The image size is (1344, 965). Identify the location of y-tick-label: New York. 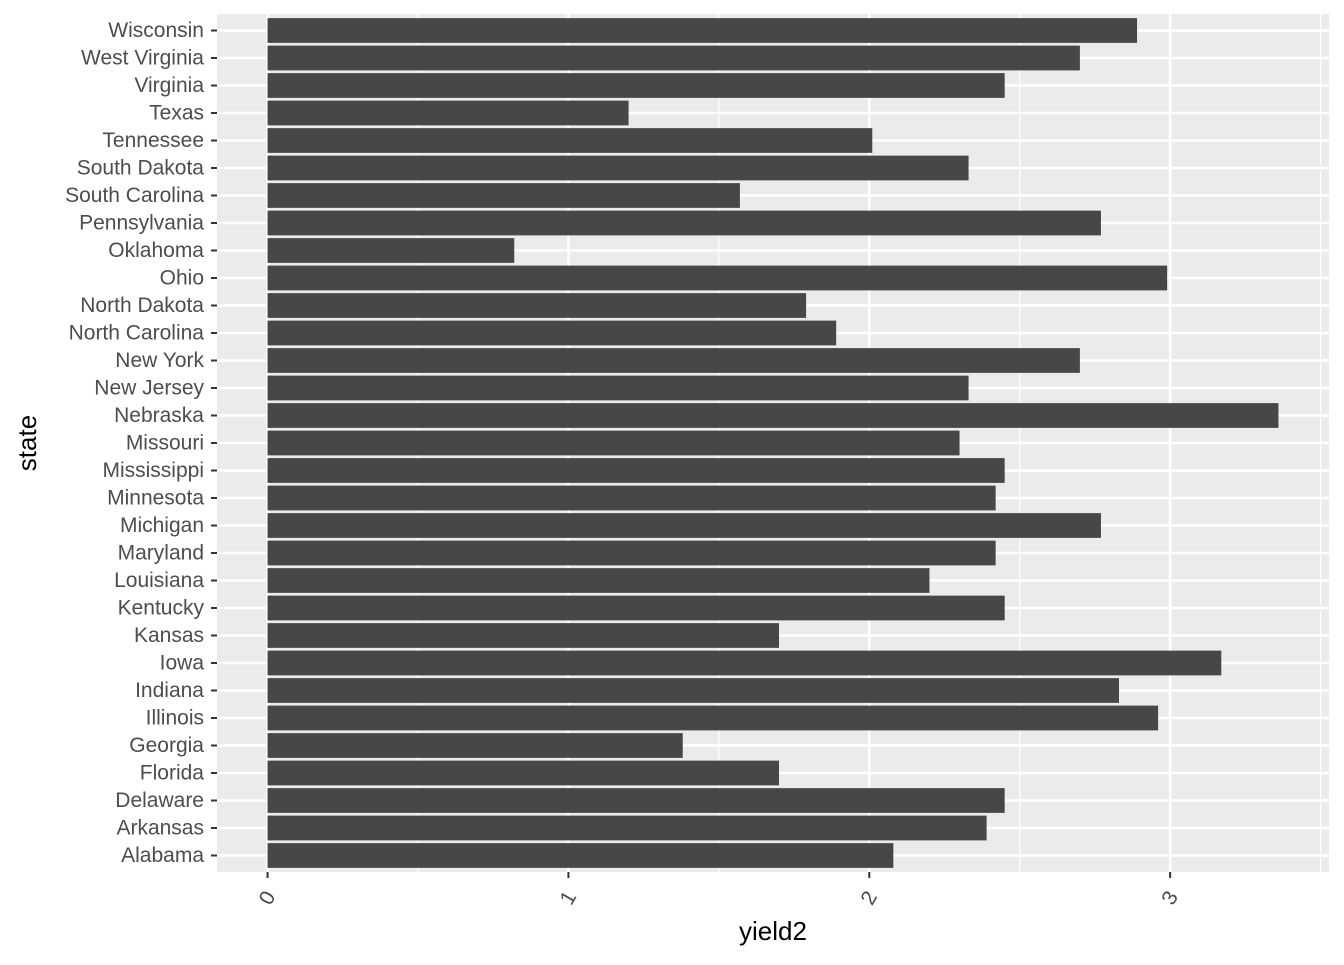
(159, 360).